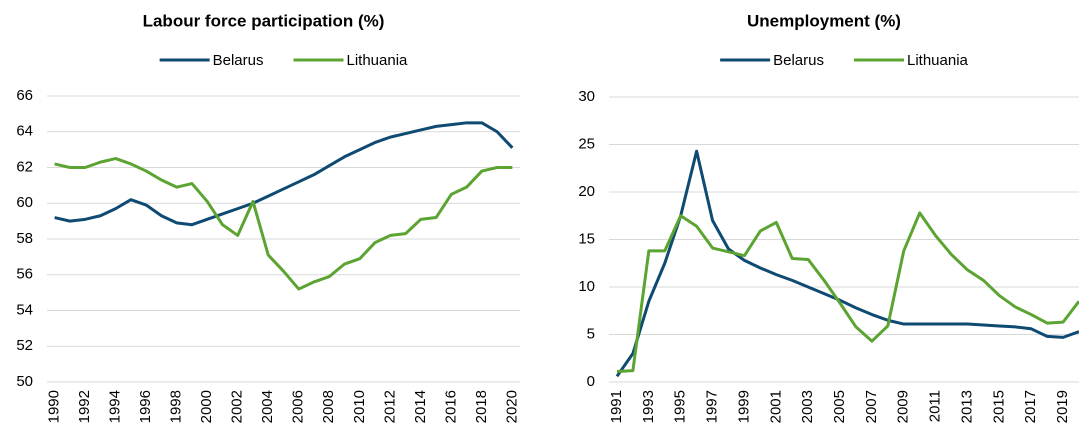 Image resolution: width=1079 pixels, height=432 pixels. I want to click on x-tick-label: 1992, so click(84, 406).